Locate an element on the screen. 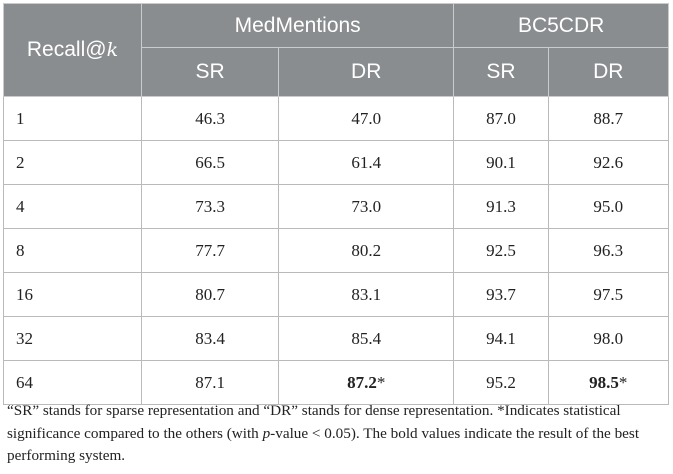 The image size is (673, 474). k-cell: 16 is located at coordinates (72, 294).